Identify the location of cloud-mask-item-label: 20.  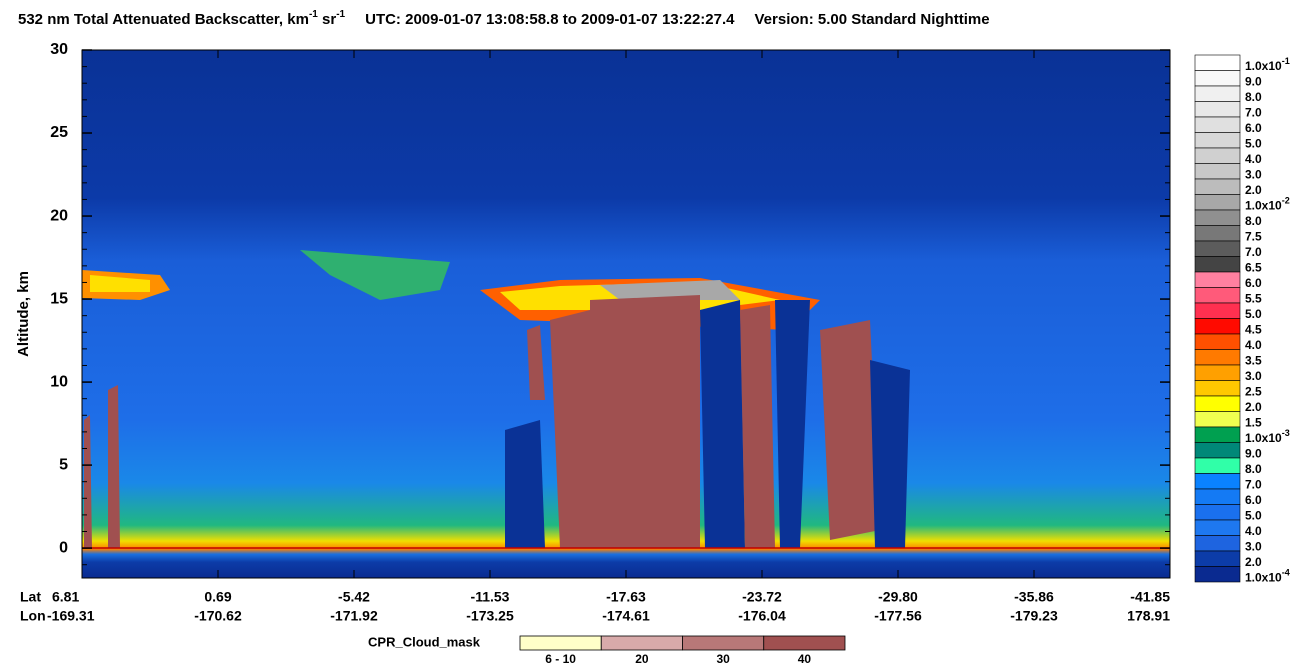
(642, 659).